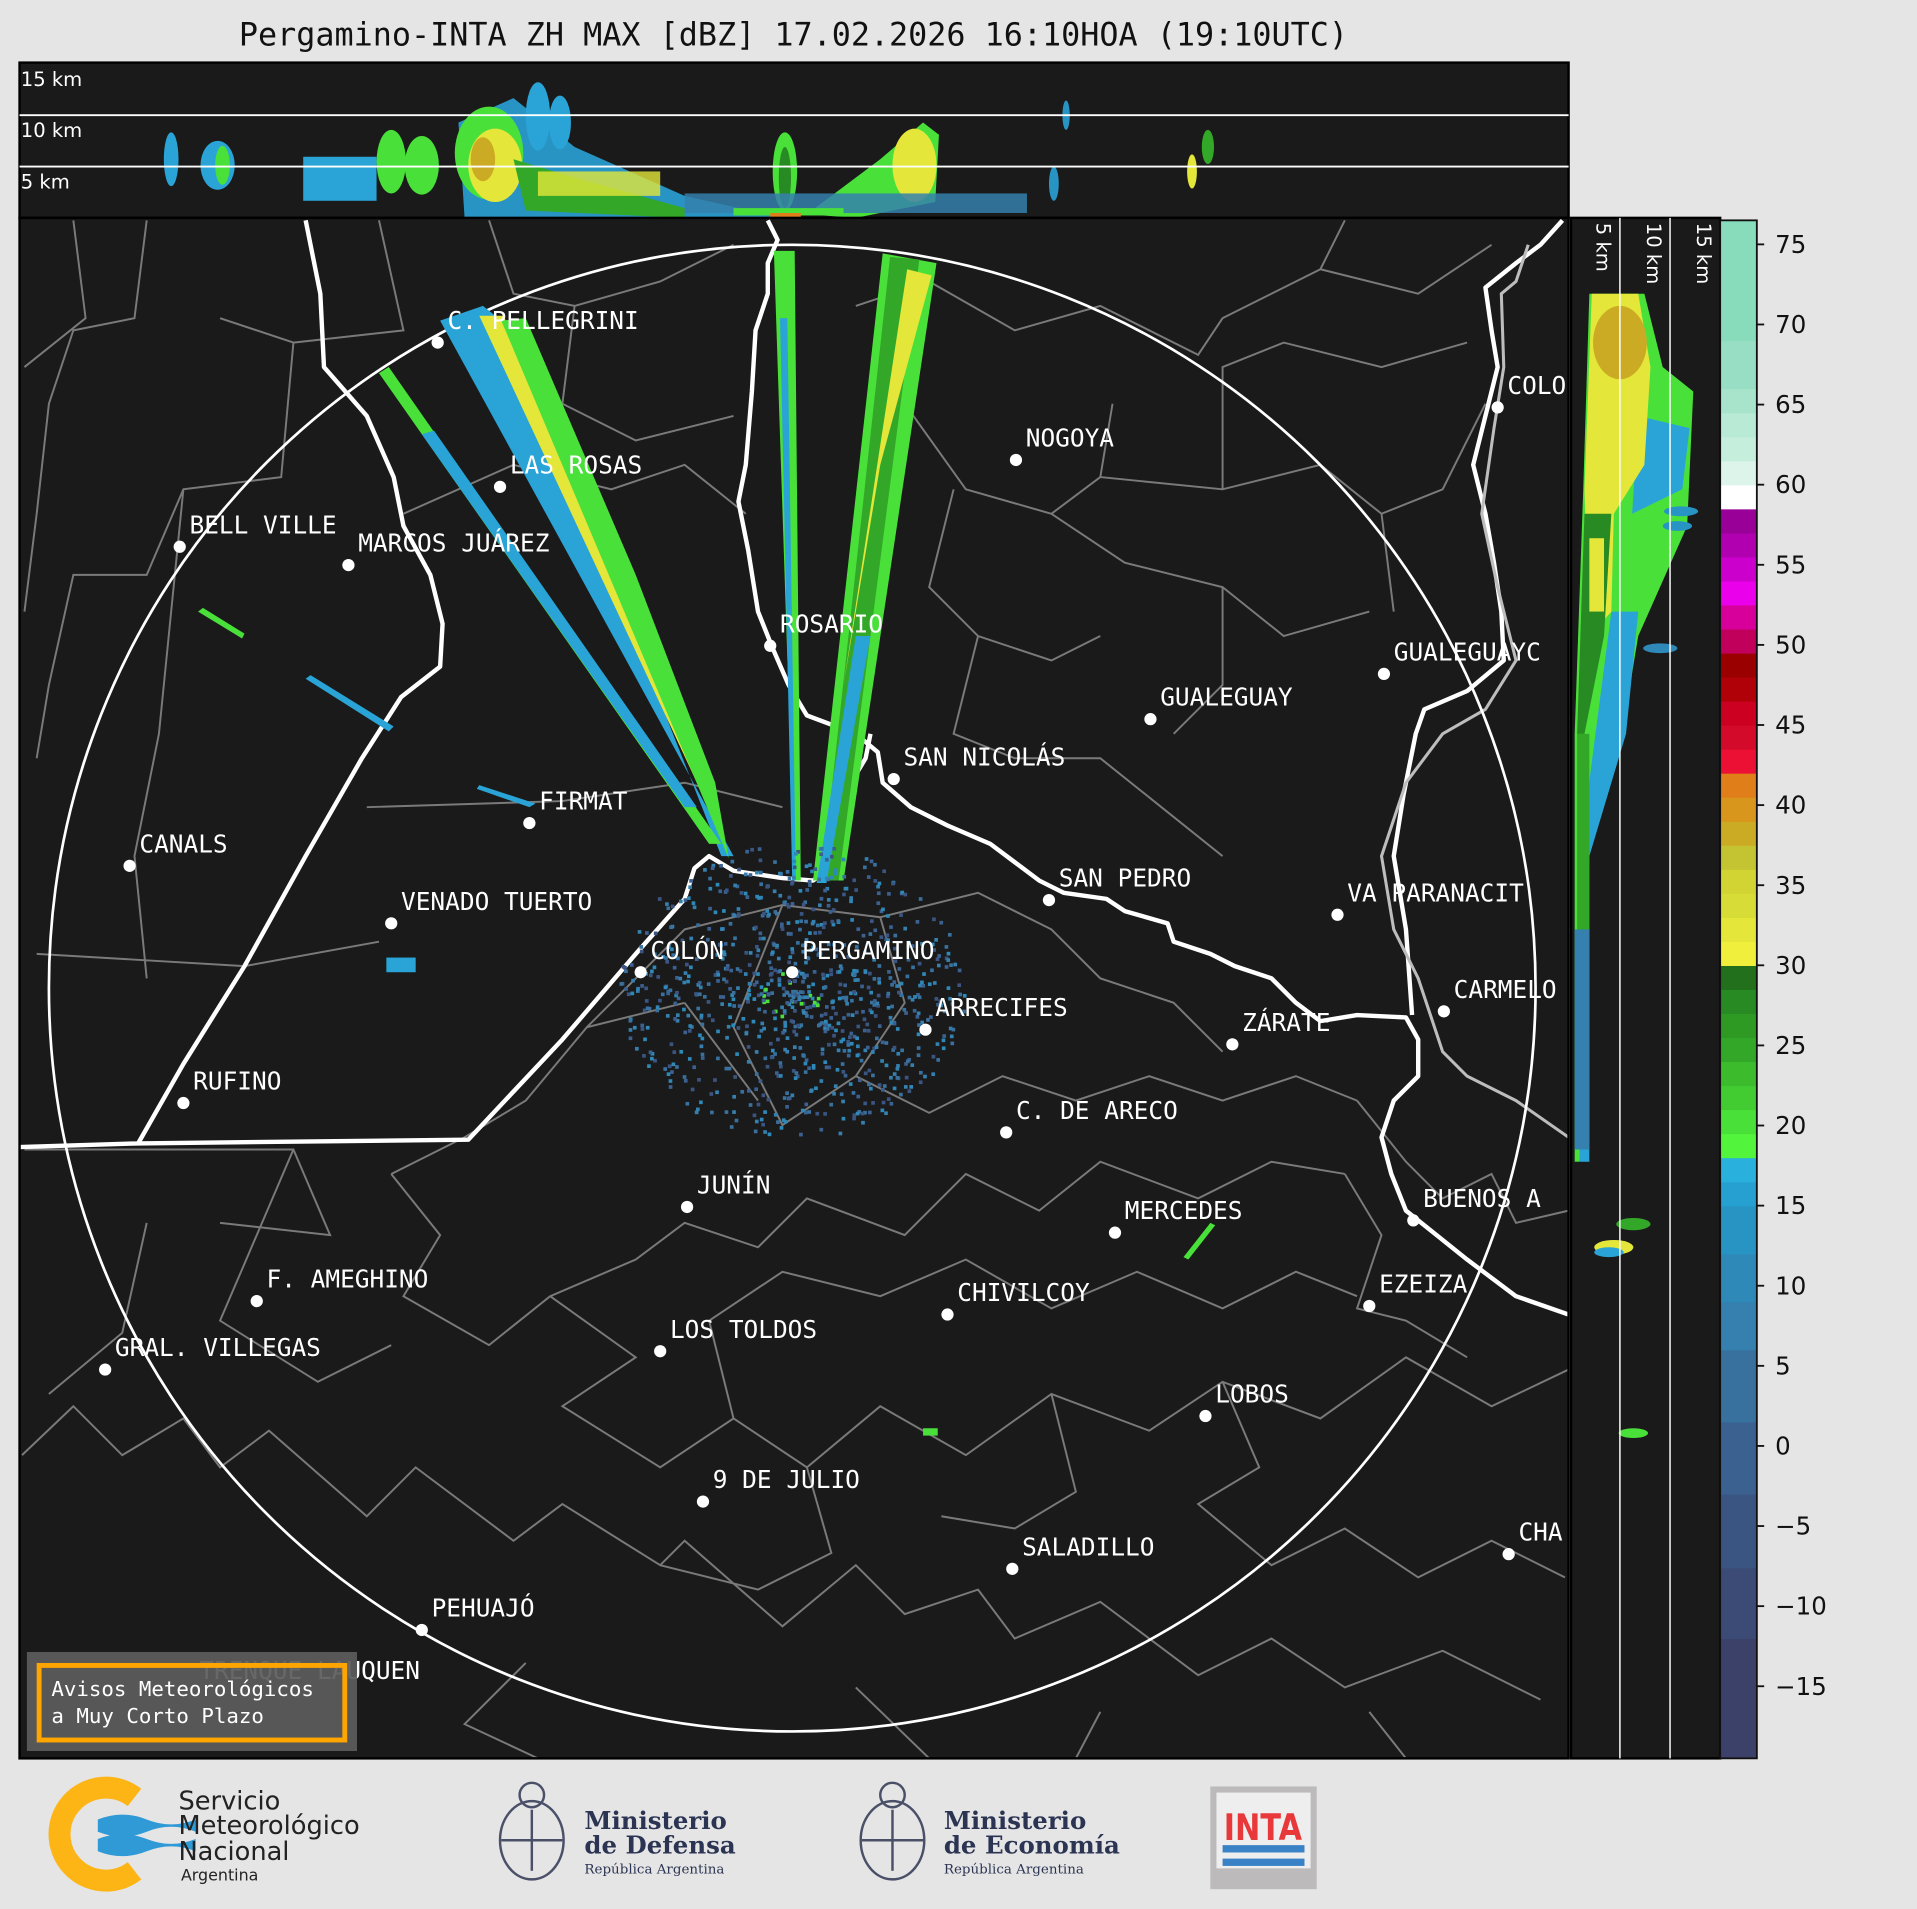 This screenshot has height=1909, width=1917. What do you see at coordinates (1218, 704) in the screenshot?
I see `city-marker: GUALEGUAY` at bounding box center [1218, 704].